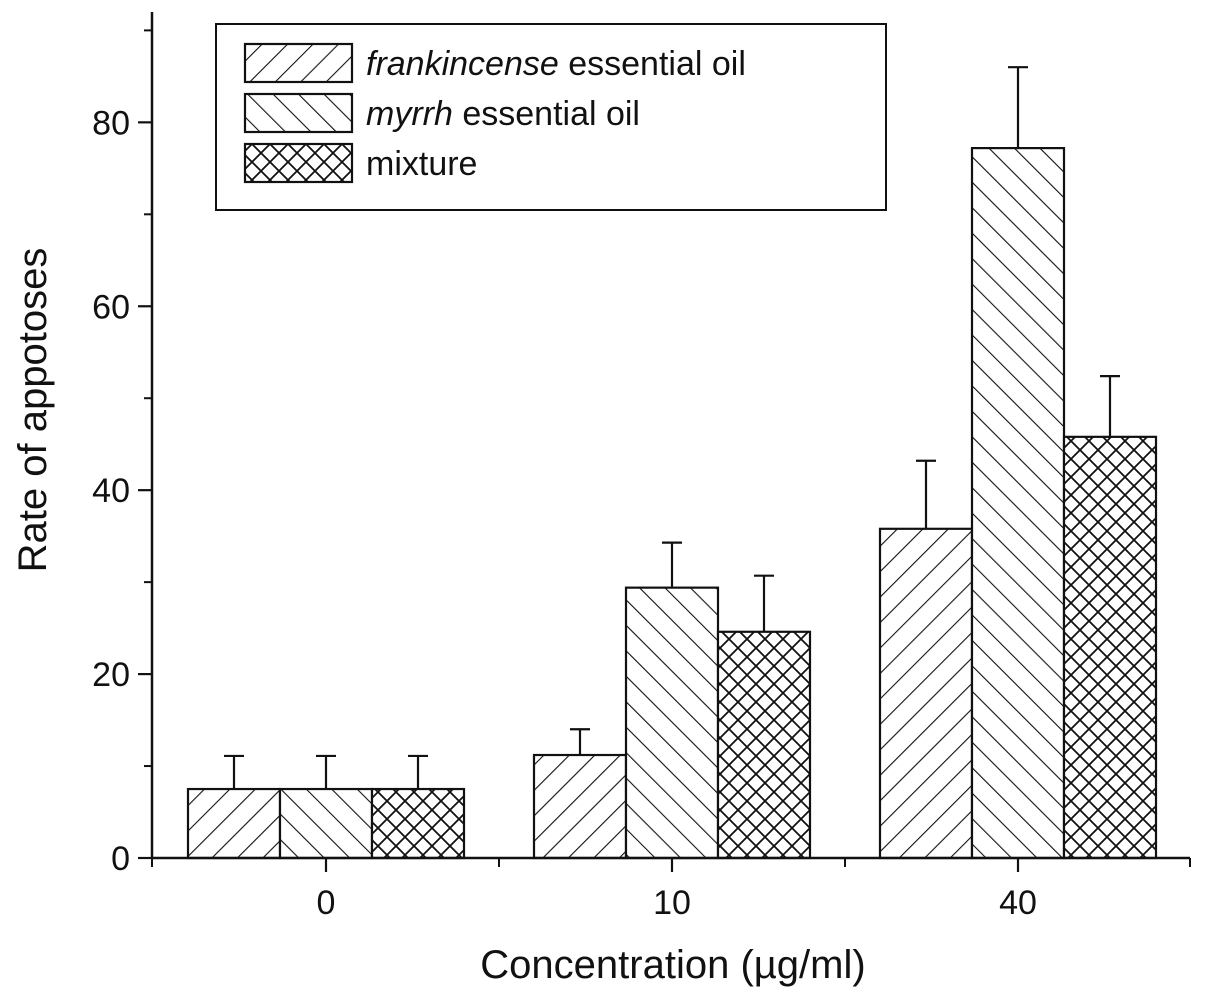 Image resolution: width=1205 pixels, height=999 pixels. I want to click on y-tick-label-80: 80, so click(111, 123).